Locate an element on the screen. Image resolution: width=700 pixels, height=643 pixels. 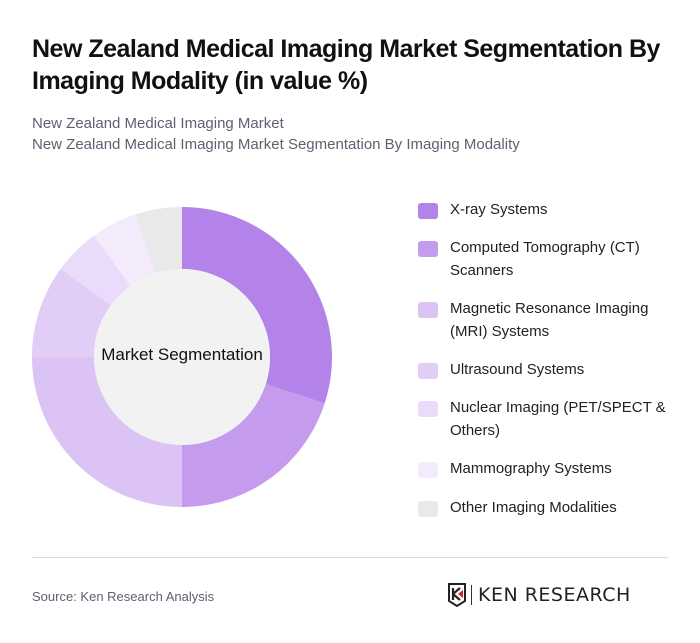
donut-center is located at coordinates (182, 357).